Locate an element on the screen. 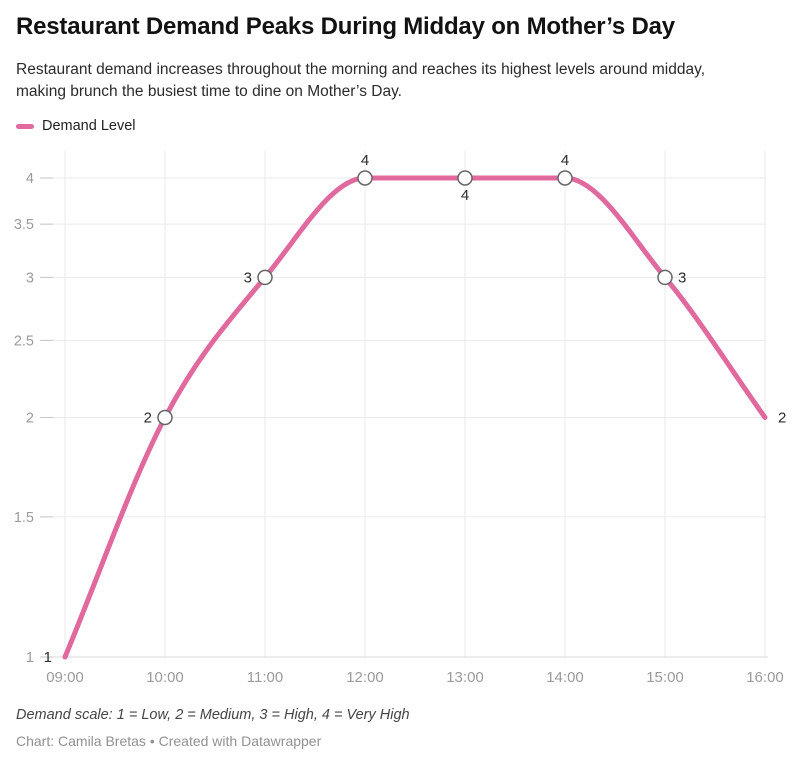 The height and width of the screenshot is (763, 800). x-tick-label: 12:00 is located at coordinates (365, 677).